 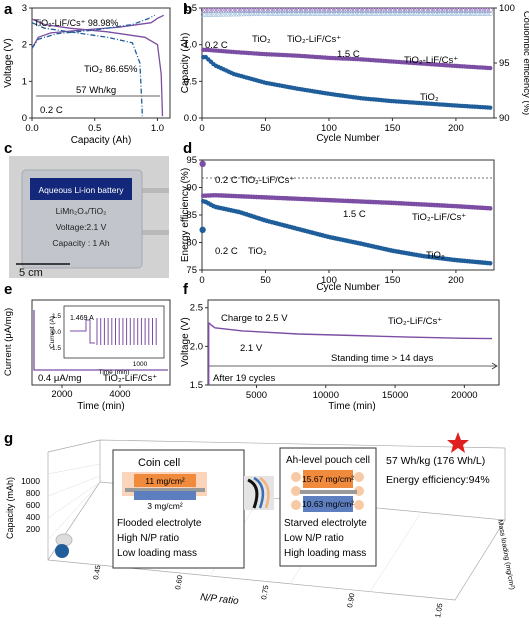 I want to click on a-xtick-0: 0.0, so click(x=31, y=128).